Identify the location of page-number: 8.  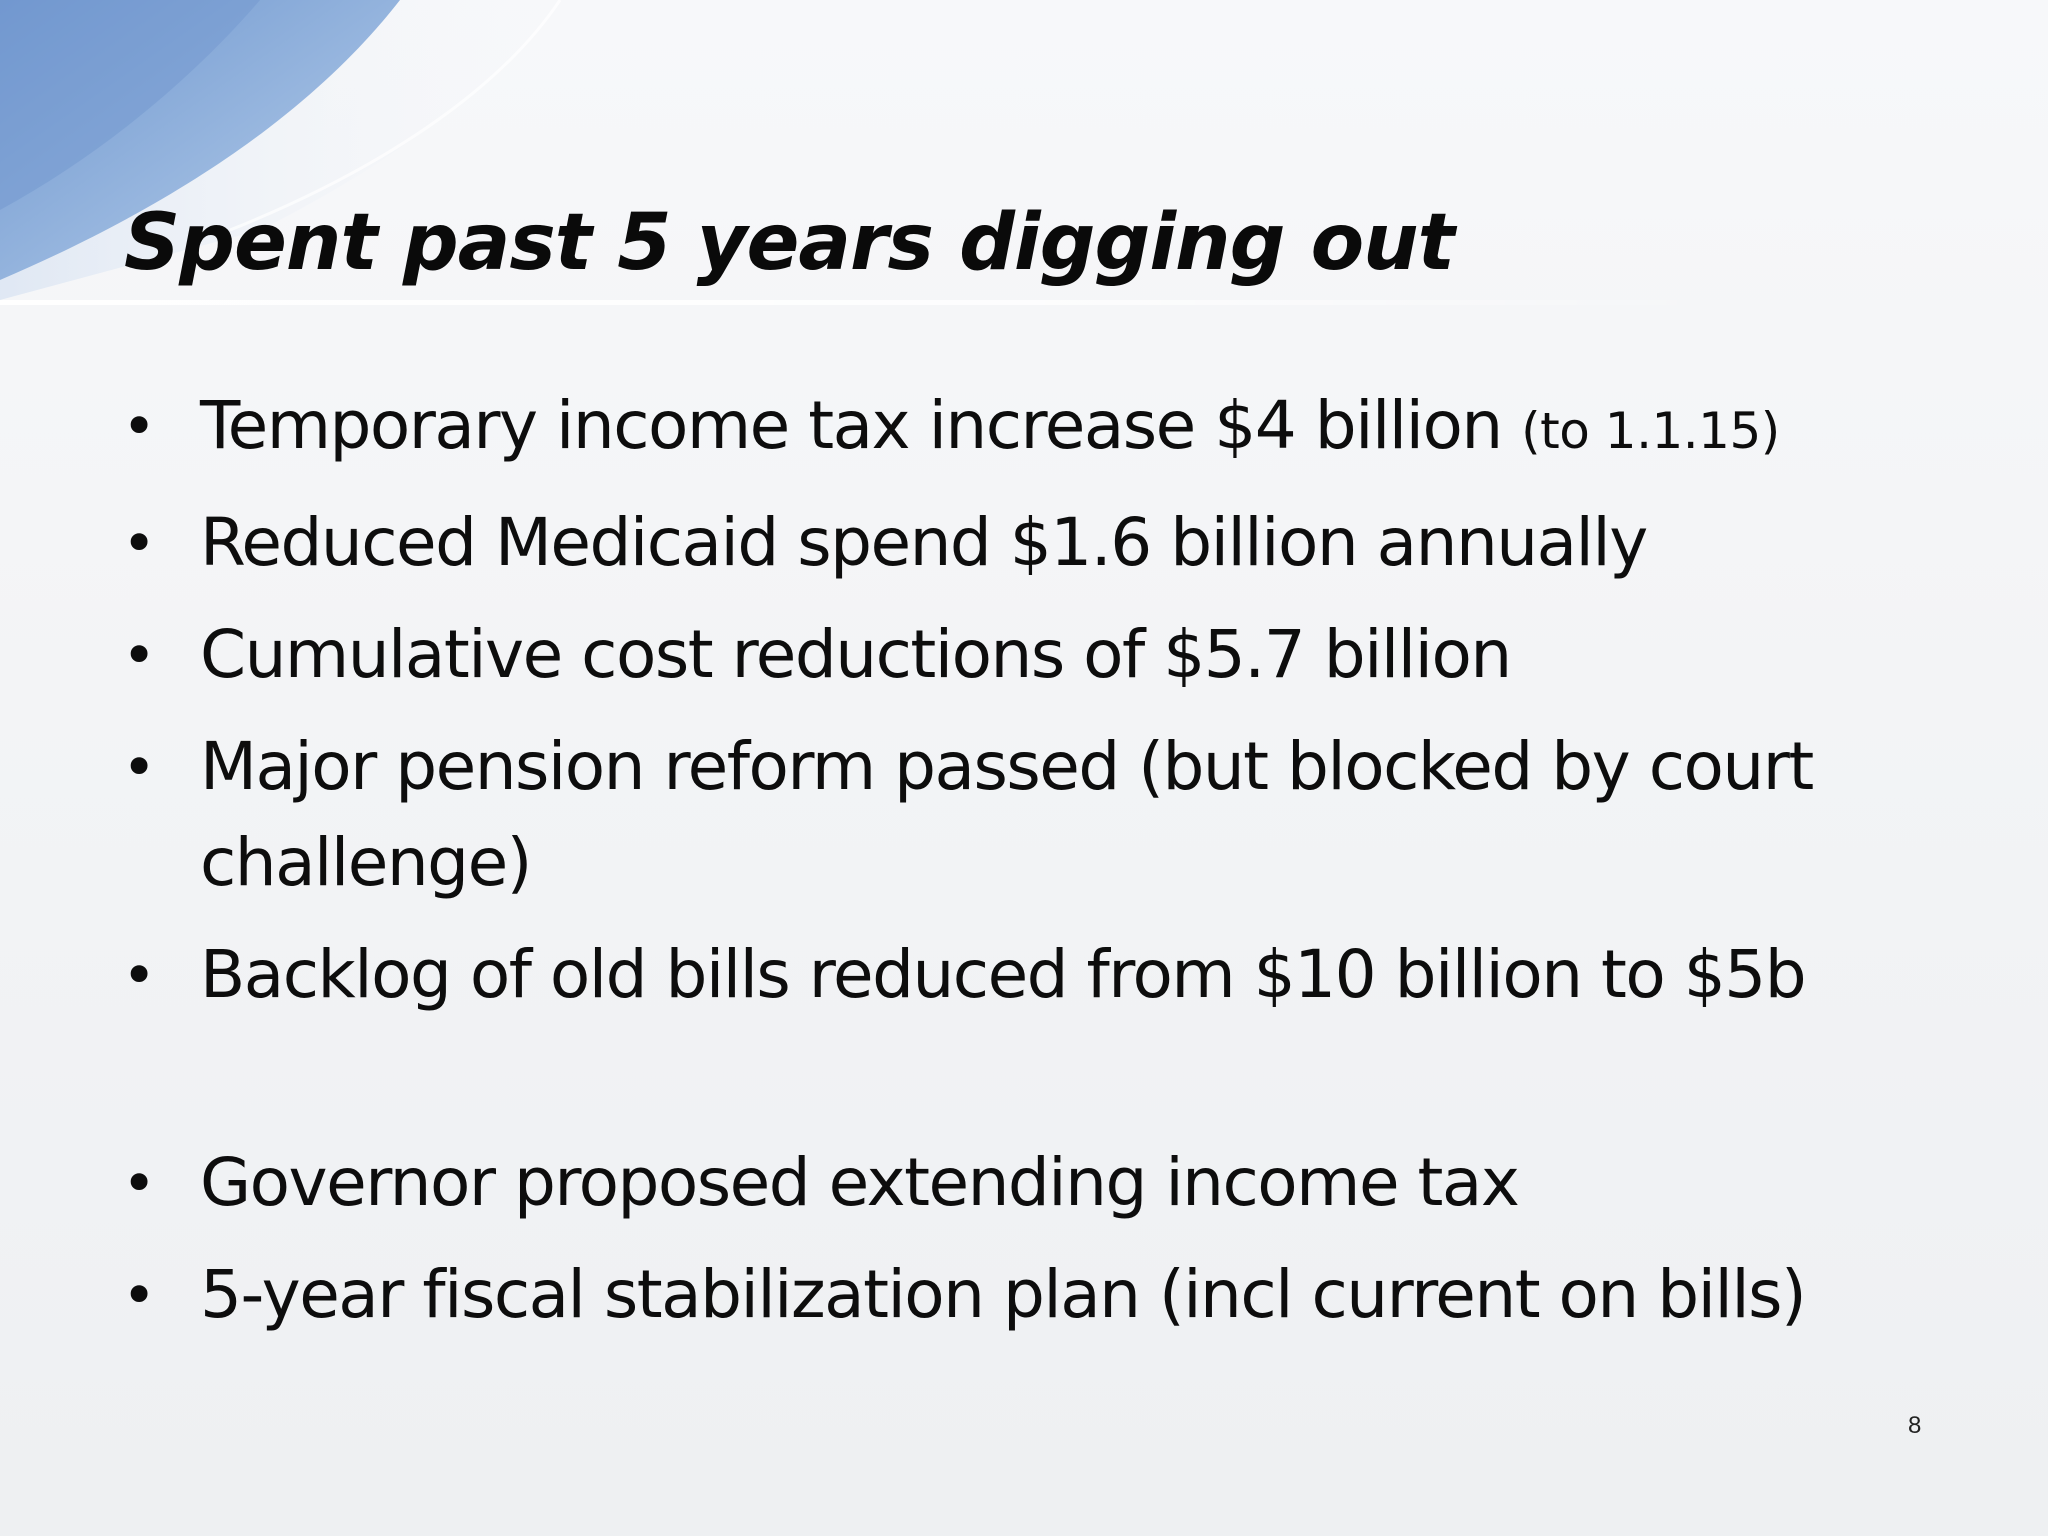
(1915, 1425).